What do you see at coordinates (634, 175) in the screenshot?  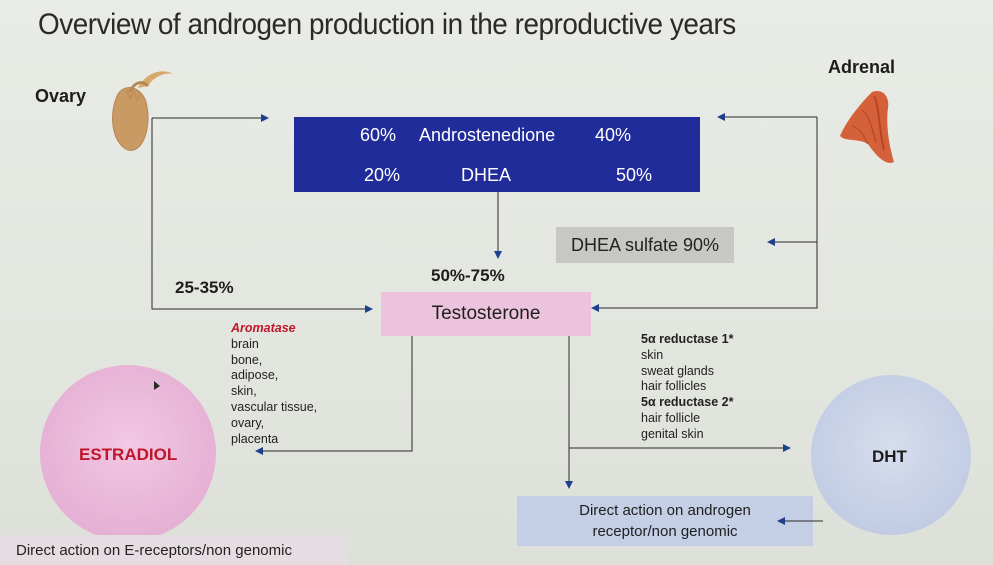 I see `dhea-adrenal-pct: 50%` at bounding box center [634, 175].